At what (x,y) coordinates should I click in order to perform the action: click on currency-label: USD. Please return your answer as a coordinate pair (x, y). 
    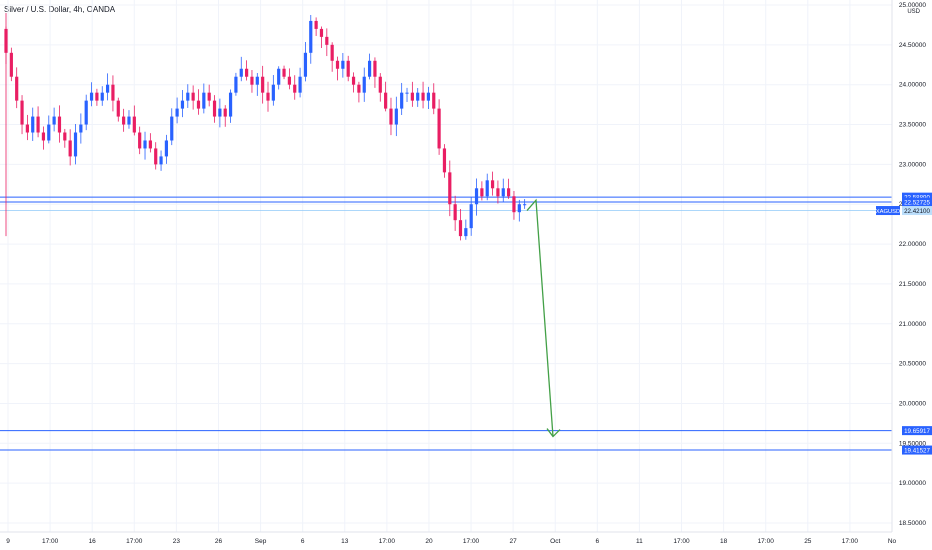
    Looking at the image, I should click on (913, 12).